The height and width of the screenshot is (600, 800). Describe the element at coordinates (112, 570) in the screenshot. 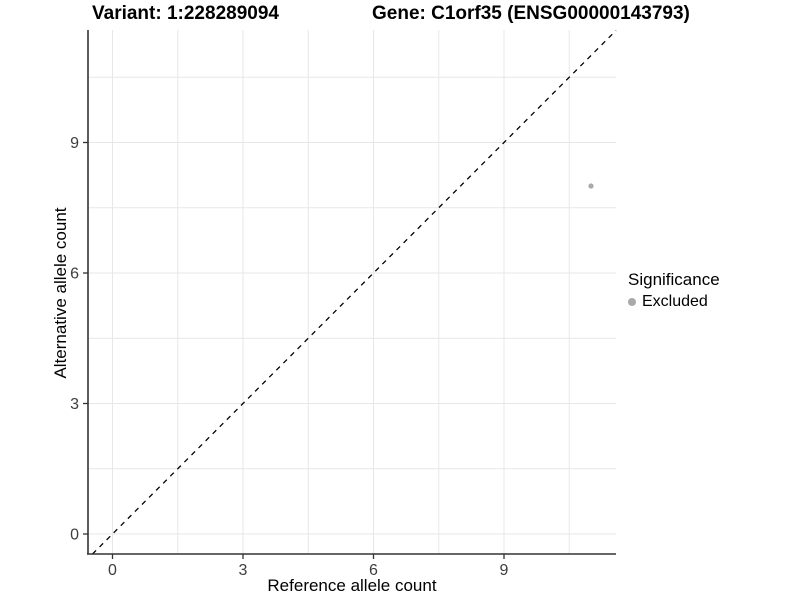

I see `x-tick-label: 0` at that location.